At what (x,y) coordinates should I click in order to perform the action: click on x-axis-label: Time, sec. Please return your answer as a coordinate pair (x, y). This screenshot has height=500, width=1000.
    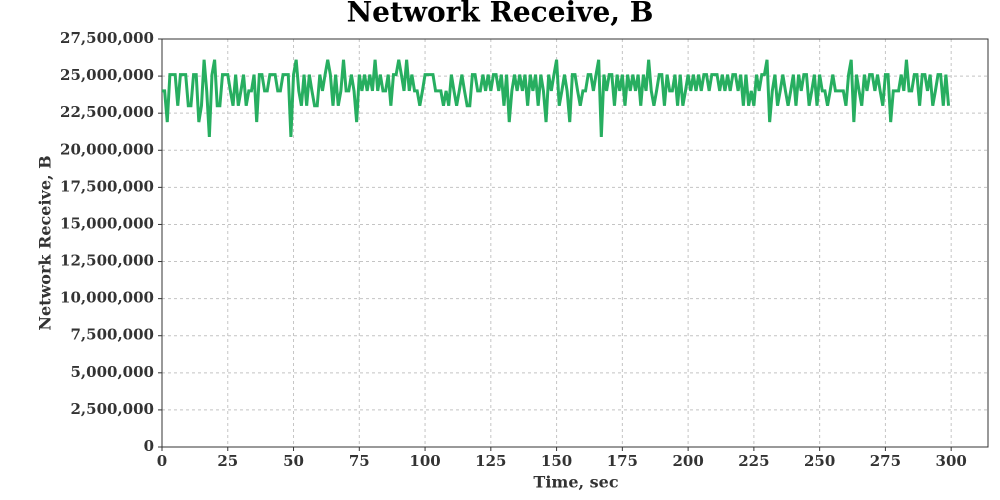
    Looking at the image, I should click on (575, 482).